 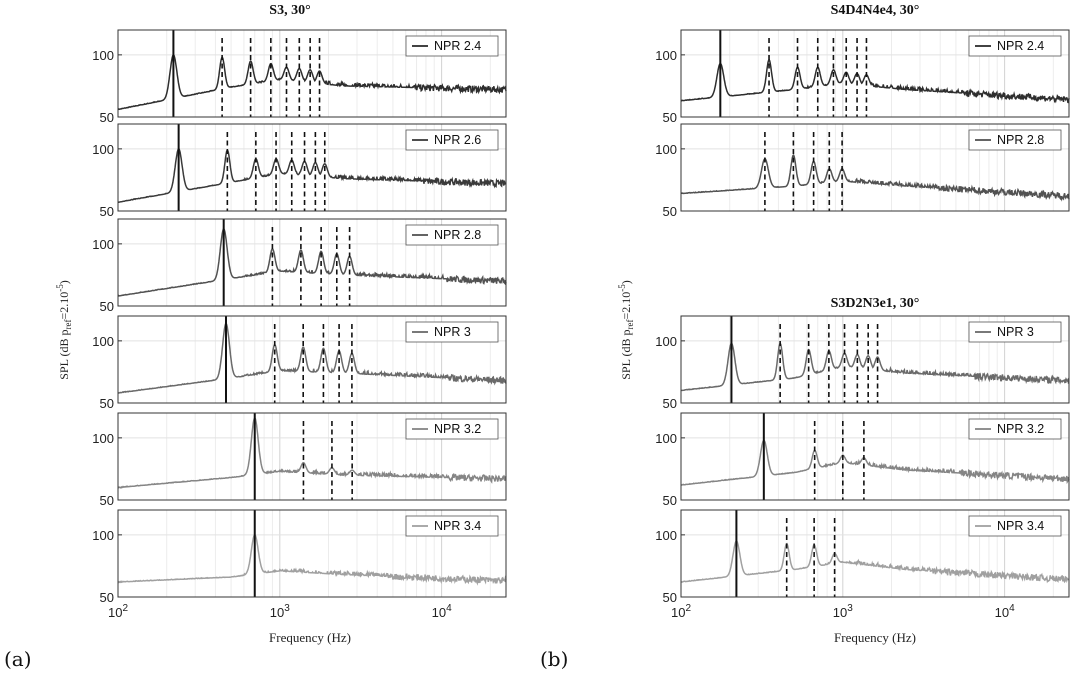 I want to click on y-axis-label-a: SPL (dB pref=2.10-5), so click(x=64, y=330).